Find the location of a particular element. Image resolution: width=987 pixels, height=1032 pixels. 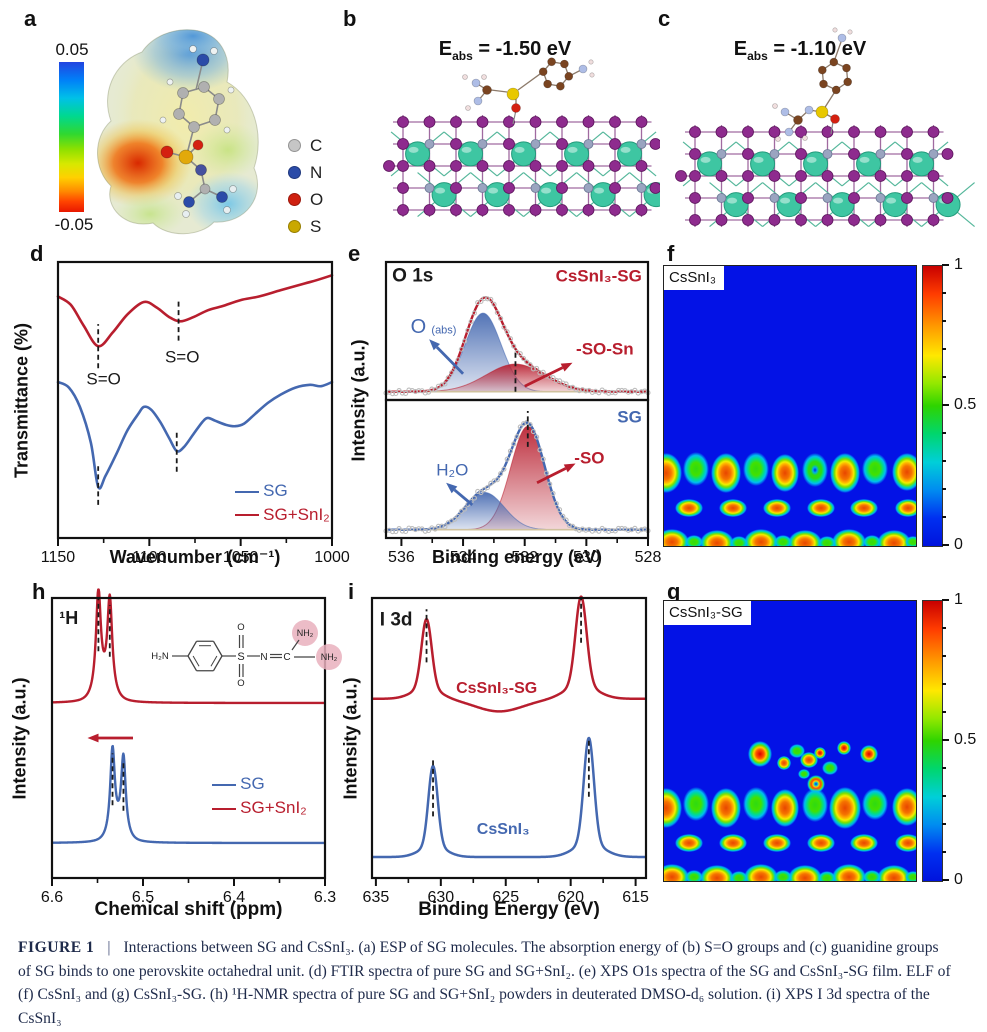

nmr-x-axis-label: Chemical shift (ppm) is located at coordinates (188, 909).